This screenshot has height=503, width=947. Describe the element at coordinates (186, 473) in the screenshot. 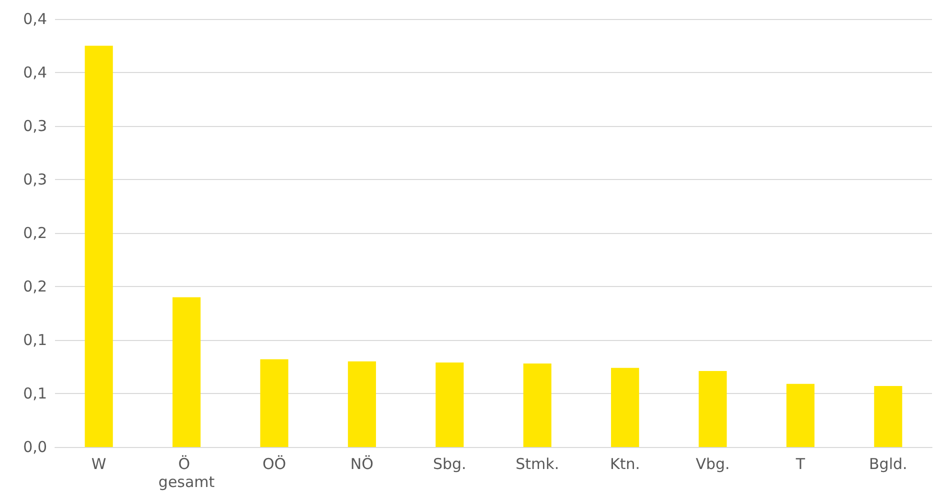

I see `x-tick-label: Ö gesamt` at that location.